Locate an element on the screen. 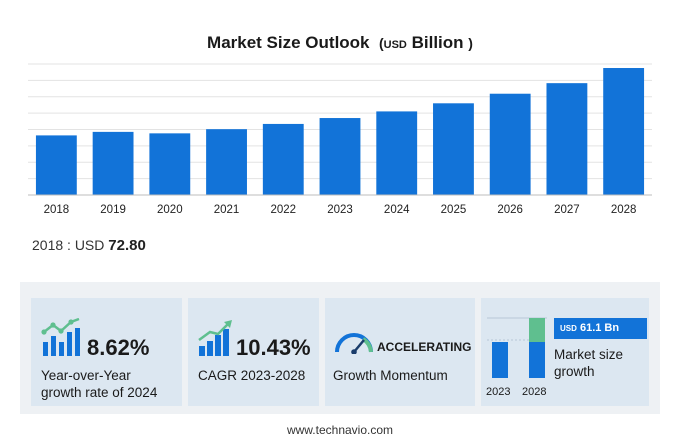 The image size is (680, 440). momentum-value: ACCELERATING is located at coordinates (424, 347).